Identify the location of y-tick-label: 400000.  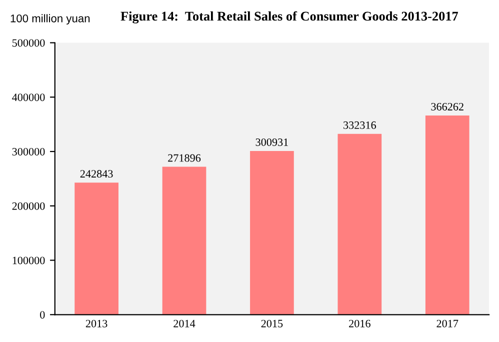
(28, 98).